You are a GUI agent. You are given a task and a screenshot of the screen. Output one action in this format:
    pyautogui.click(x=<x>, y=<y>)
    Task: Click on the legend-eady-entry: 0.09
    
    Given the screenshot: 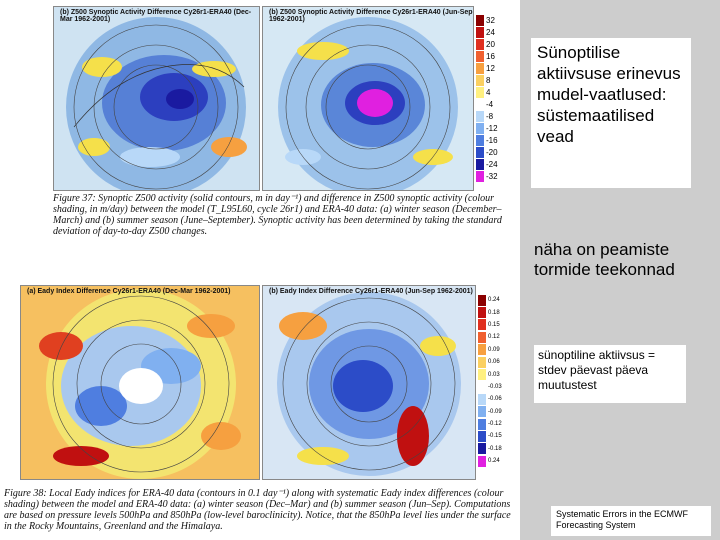 What is the action you would take?
    pyautogui.click(x=489, y=350)
    